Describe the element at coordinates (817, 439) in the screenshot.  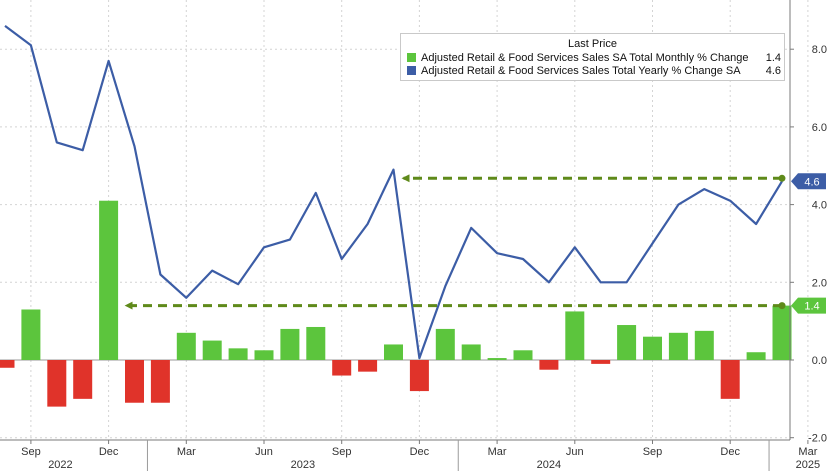
I see `y-tick-label: -2.0` at that location.